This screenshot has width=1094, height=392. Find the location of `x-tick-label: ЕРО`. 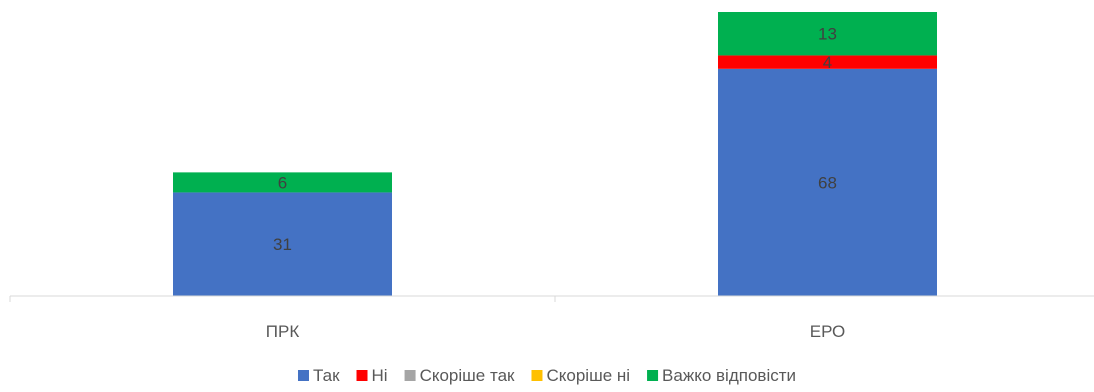

x-tick-label: ЕРО is located at coordinates (828, 331).